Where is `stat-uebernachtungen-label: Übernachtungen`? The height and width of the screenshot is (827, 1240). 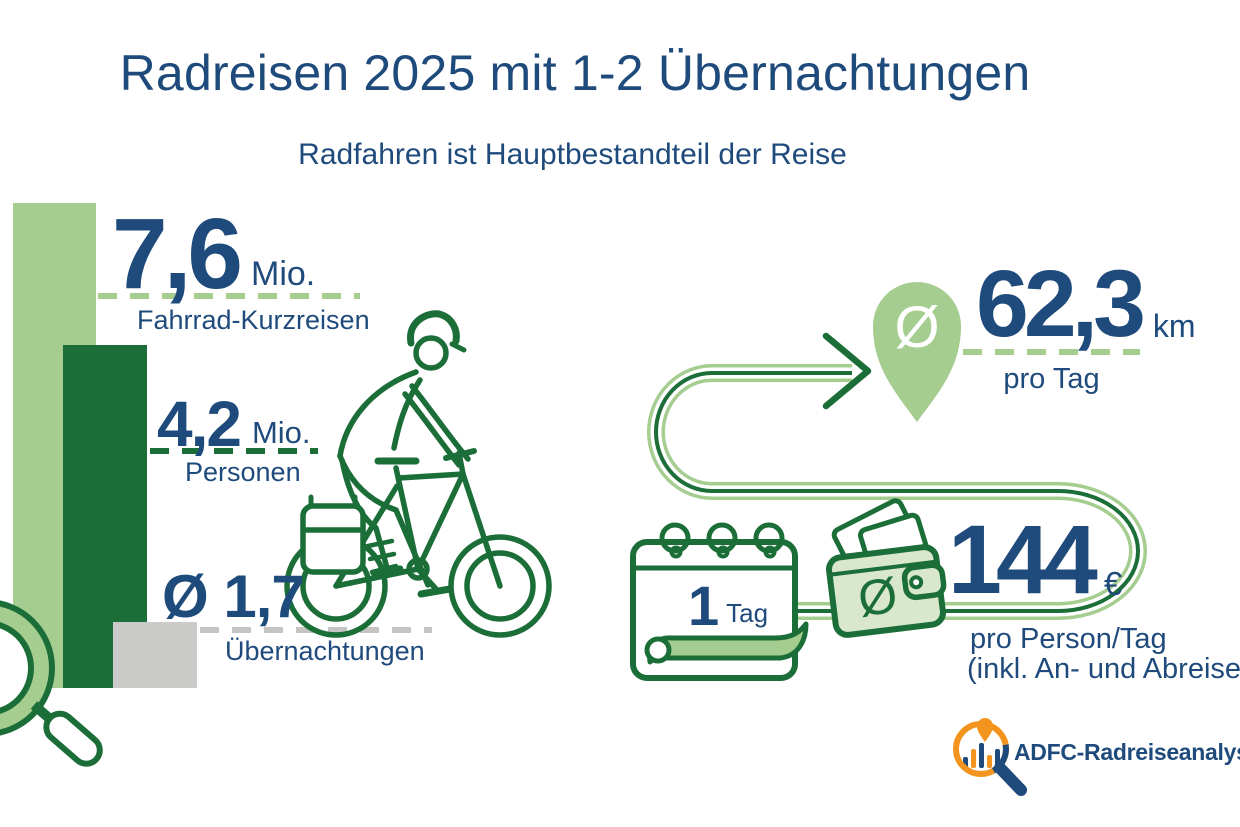
stat-uebernachtungen-label: Übernachtungen is located at coordinates (325, 651).